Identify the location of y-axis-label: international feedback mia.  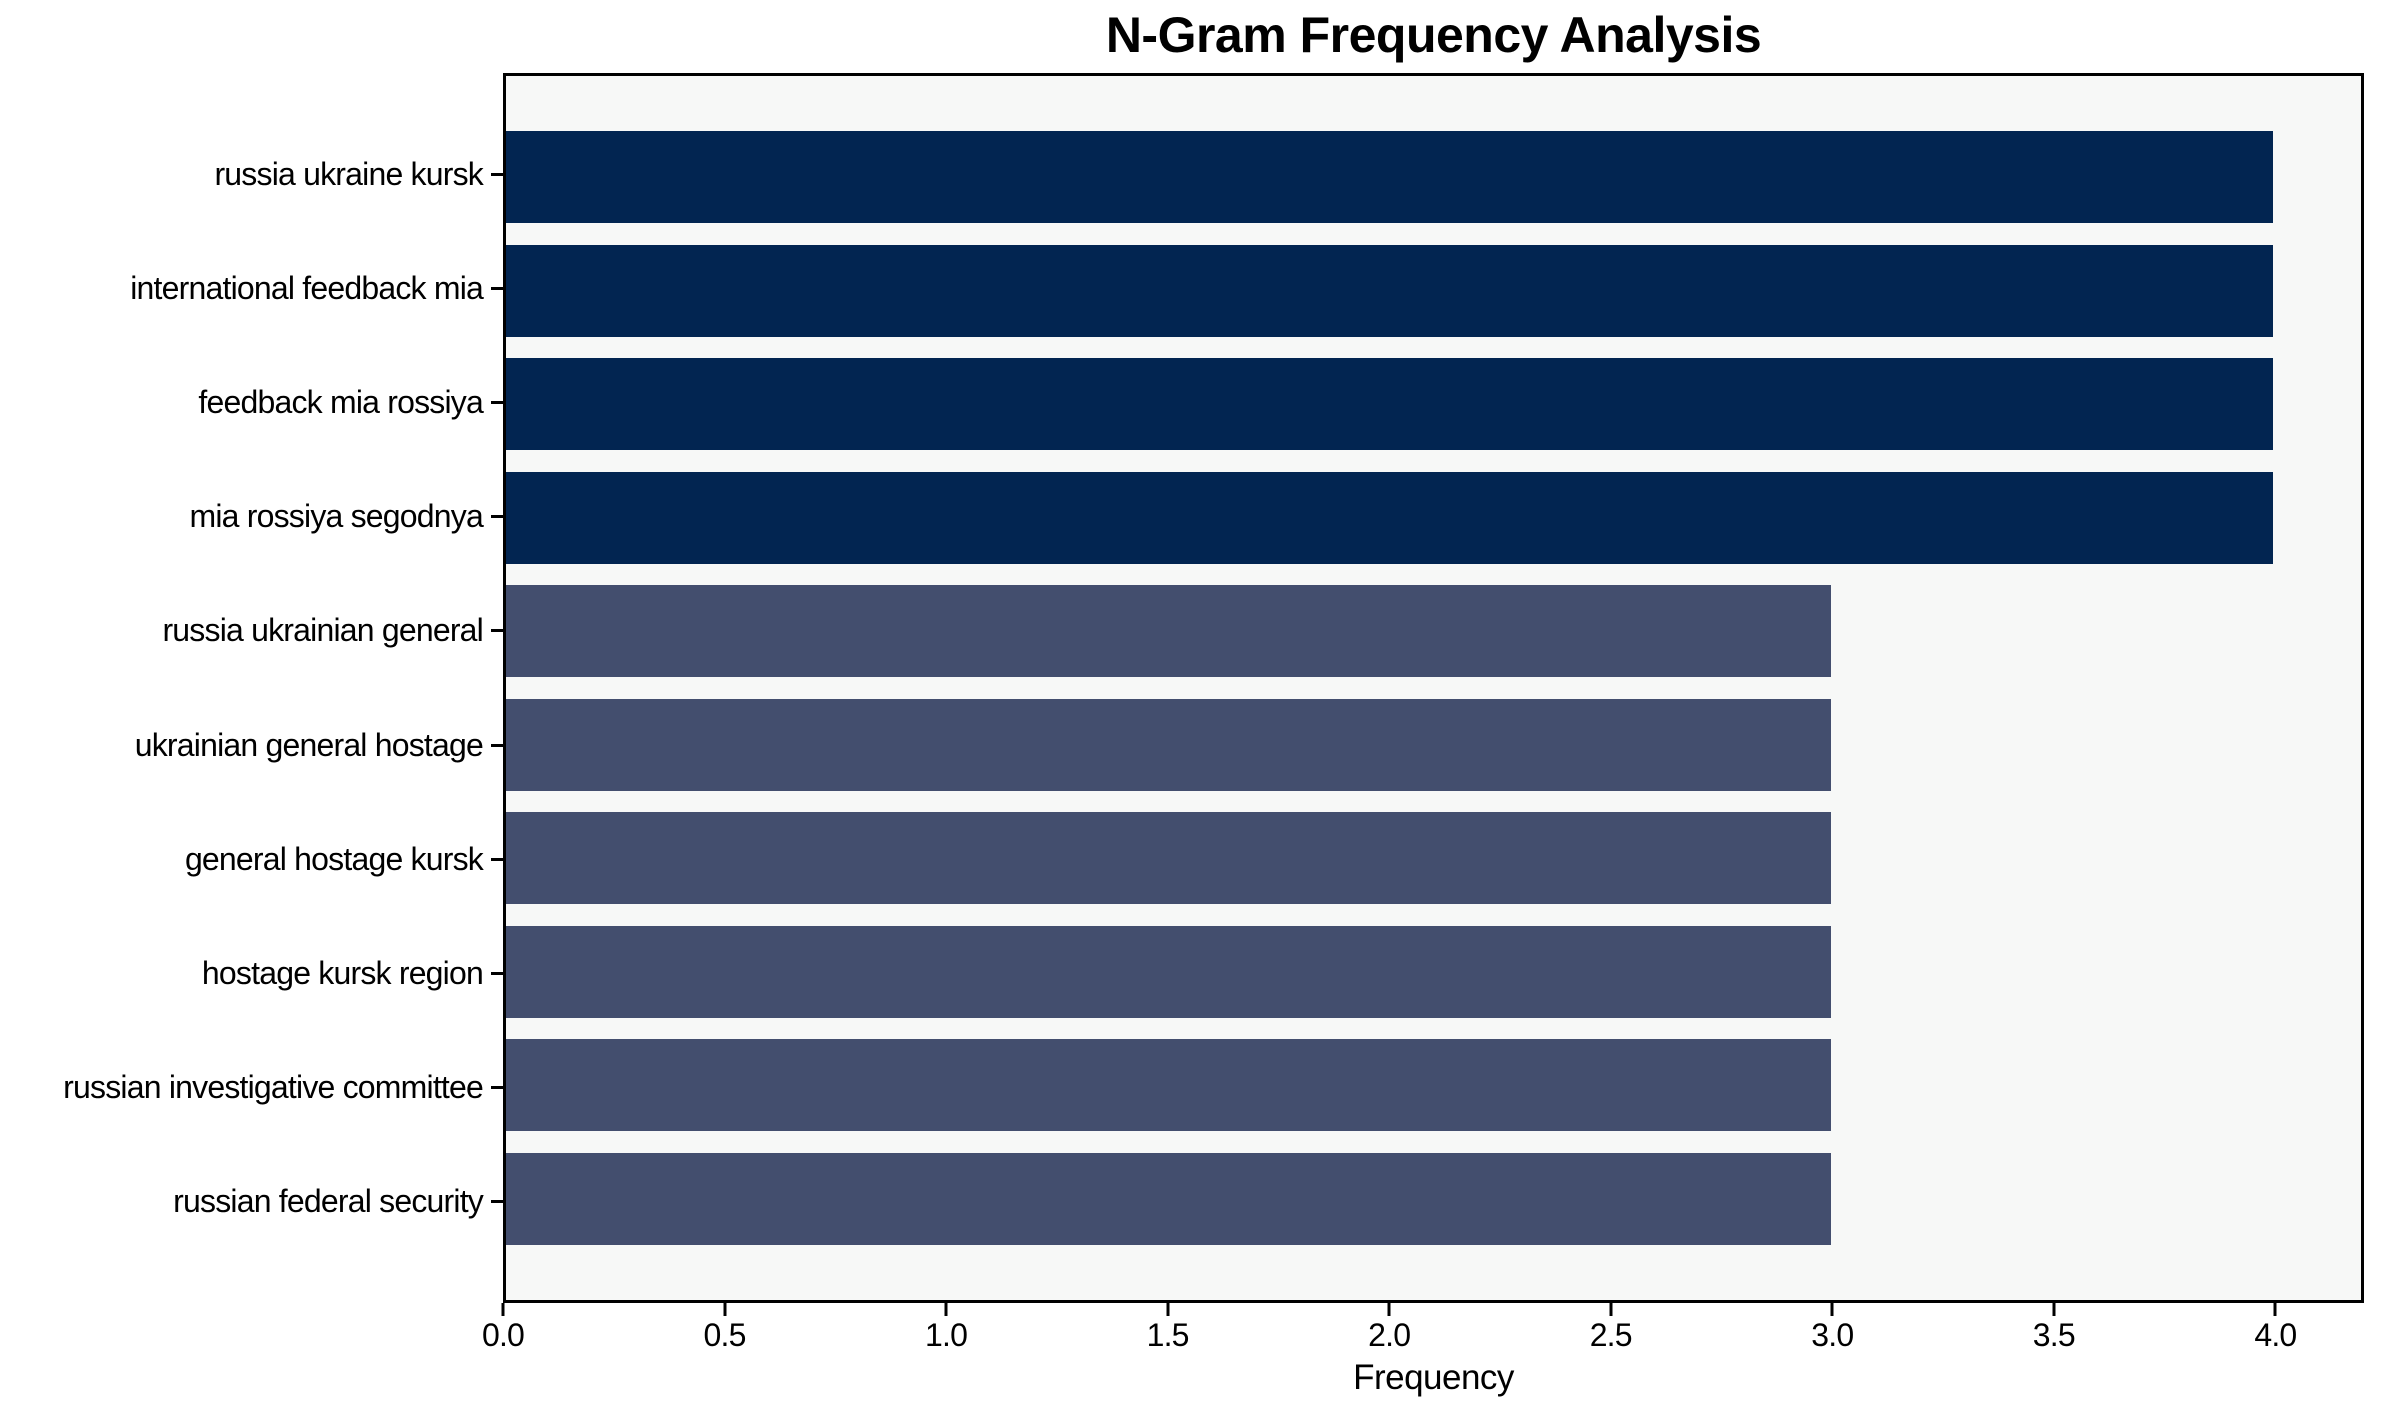
(307, 287).